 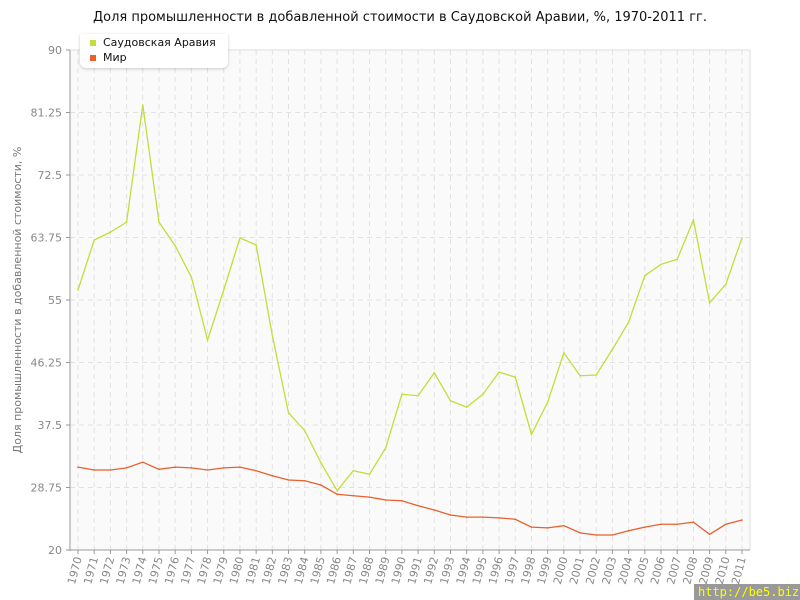 I want to click on y-tick-label: 20, so click(x=55, y=550).